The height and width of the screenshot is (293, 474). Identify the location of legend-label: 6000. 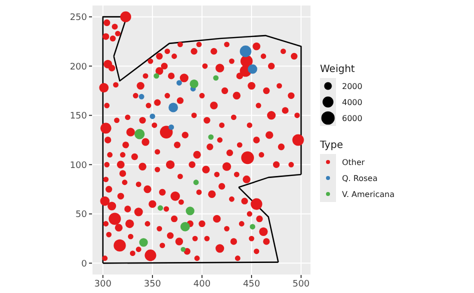
(352, 118).